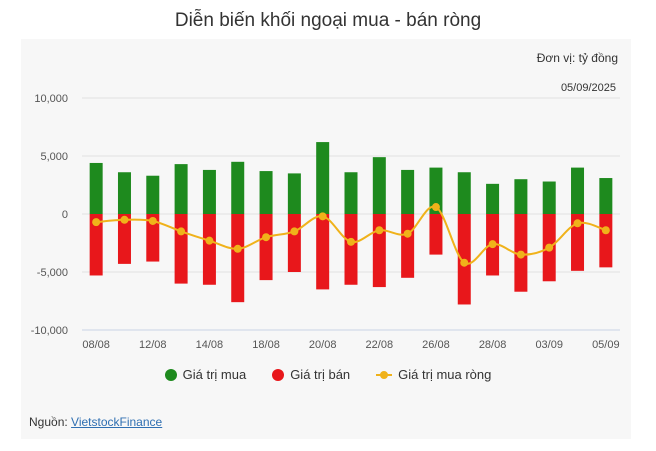  I want to click on source-label: Nguồn:, so click(48, 422).